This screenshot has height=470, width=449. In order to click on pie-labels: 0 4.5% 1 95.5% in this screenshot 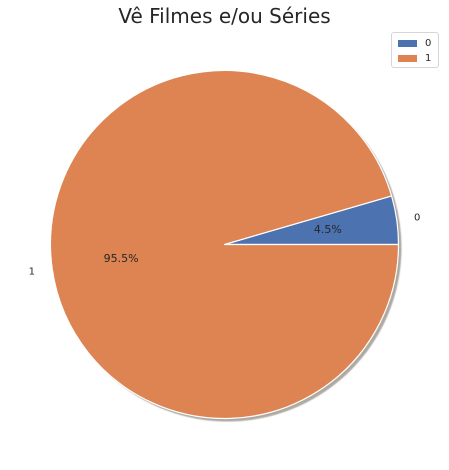, I will do `click(225, 245)`.